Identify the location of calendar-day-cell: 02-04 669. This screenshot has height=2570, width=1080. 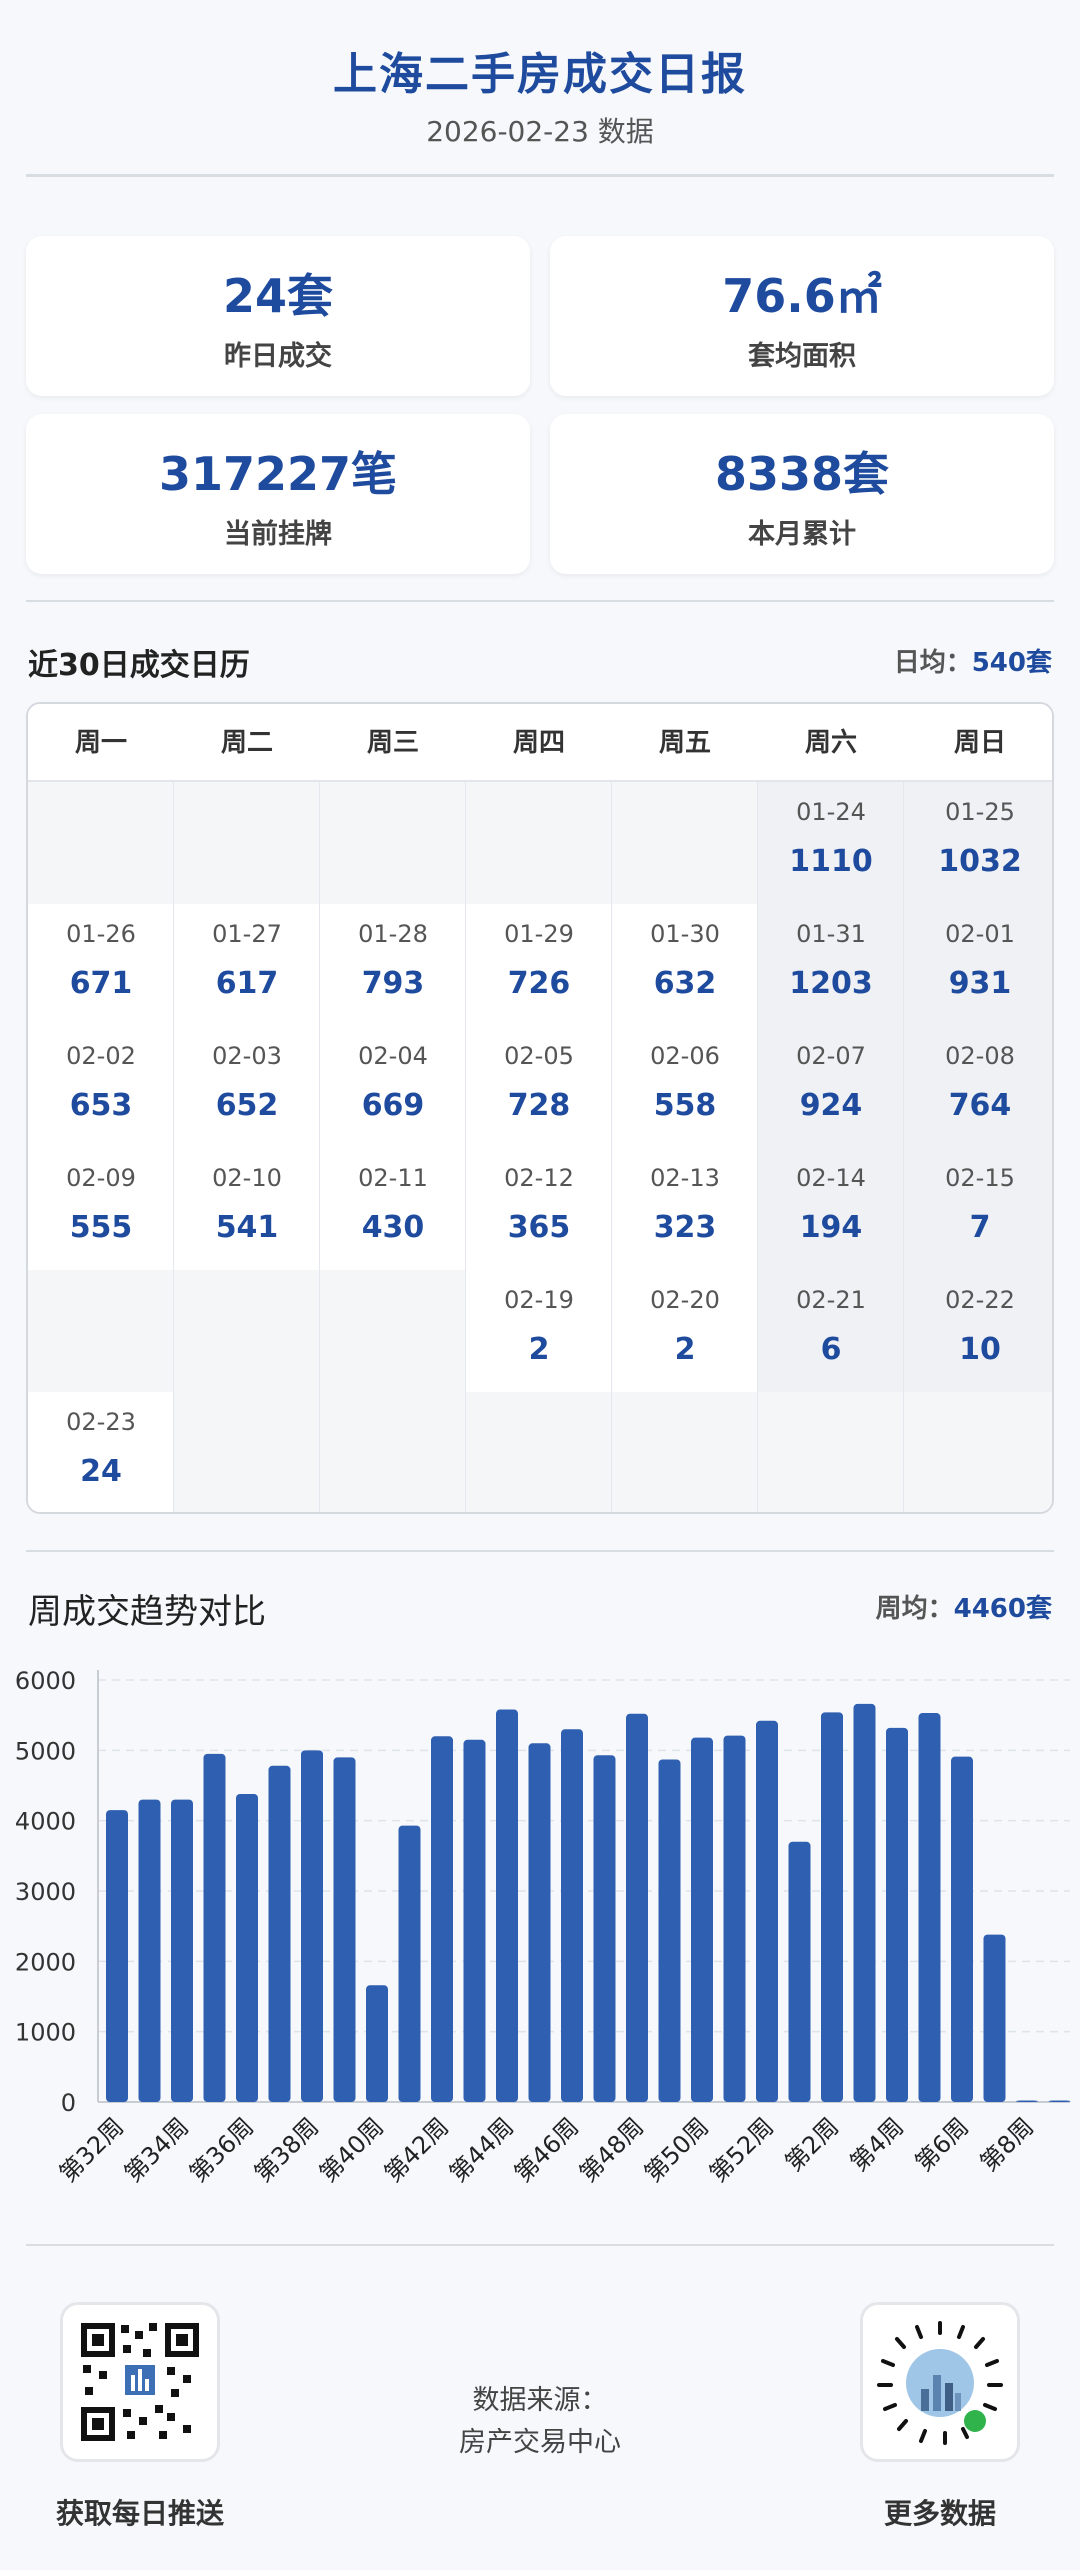
(393, 1087).